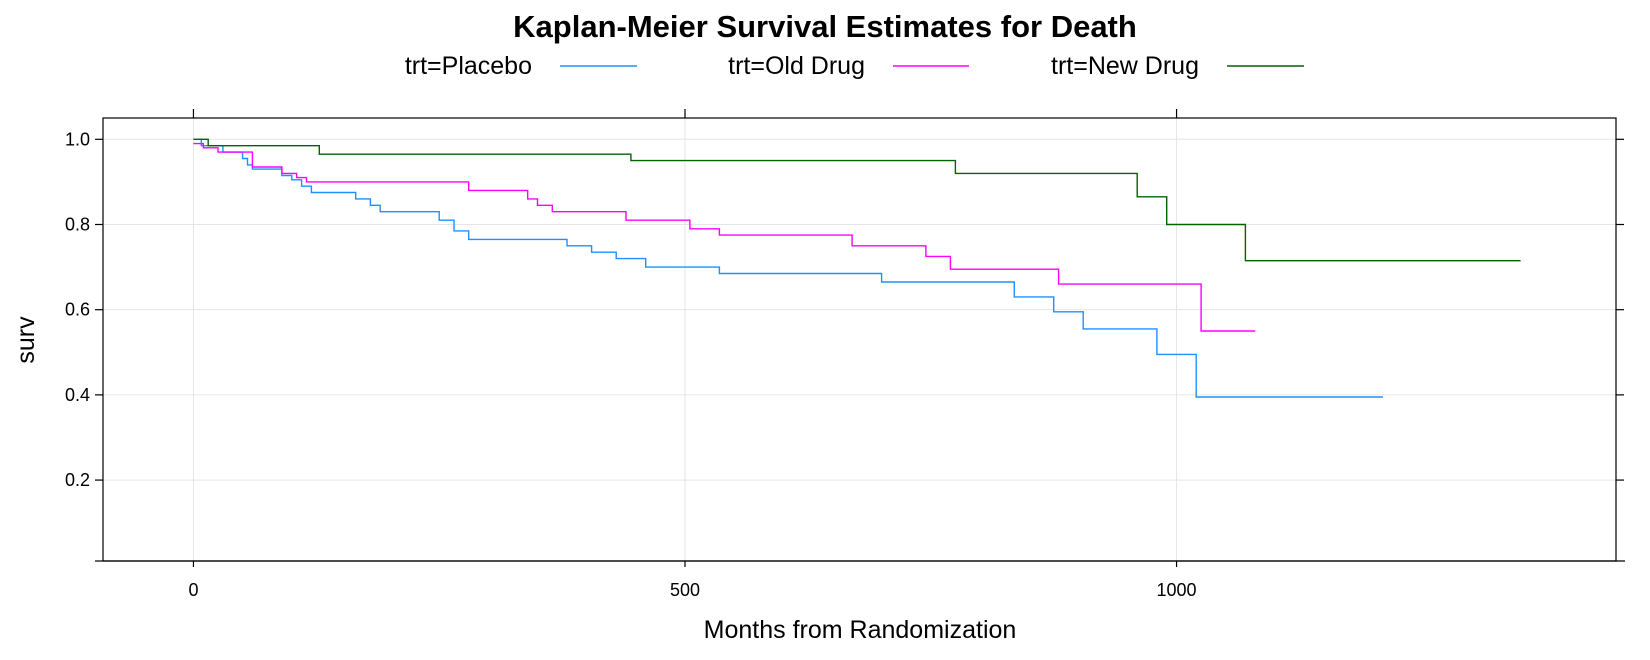  I want to click on x-tick-label-1: 500, so click(685, 590).